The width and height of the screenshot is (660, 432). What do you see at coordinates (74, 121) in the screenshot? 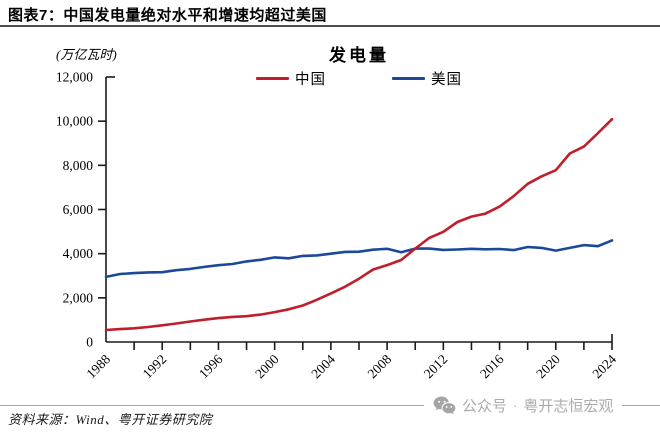
I see `y-tick-label: 10,000` at bounding box center [74, 121].